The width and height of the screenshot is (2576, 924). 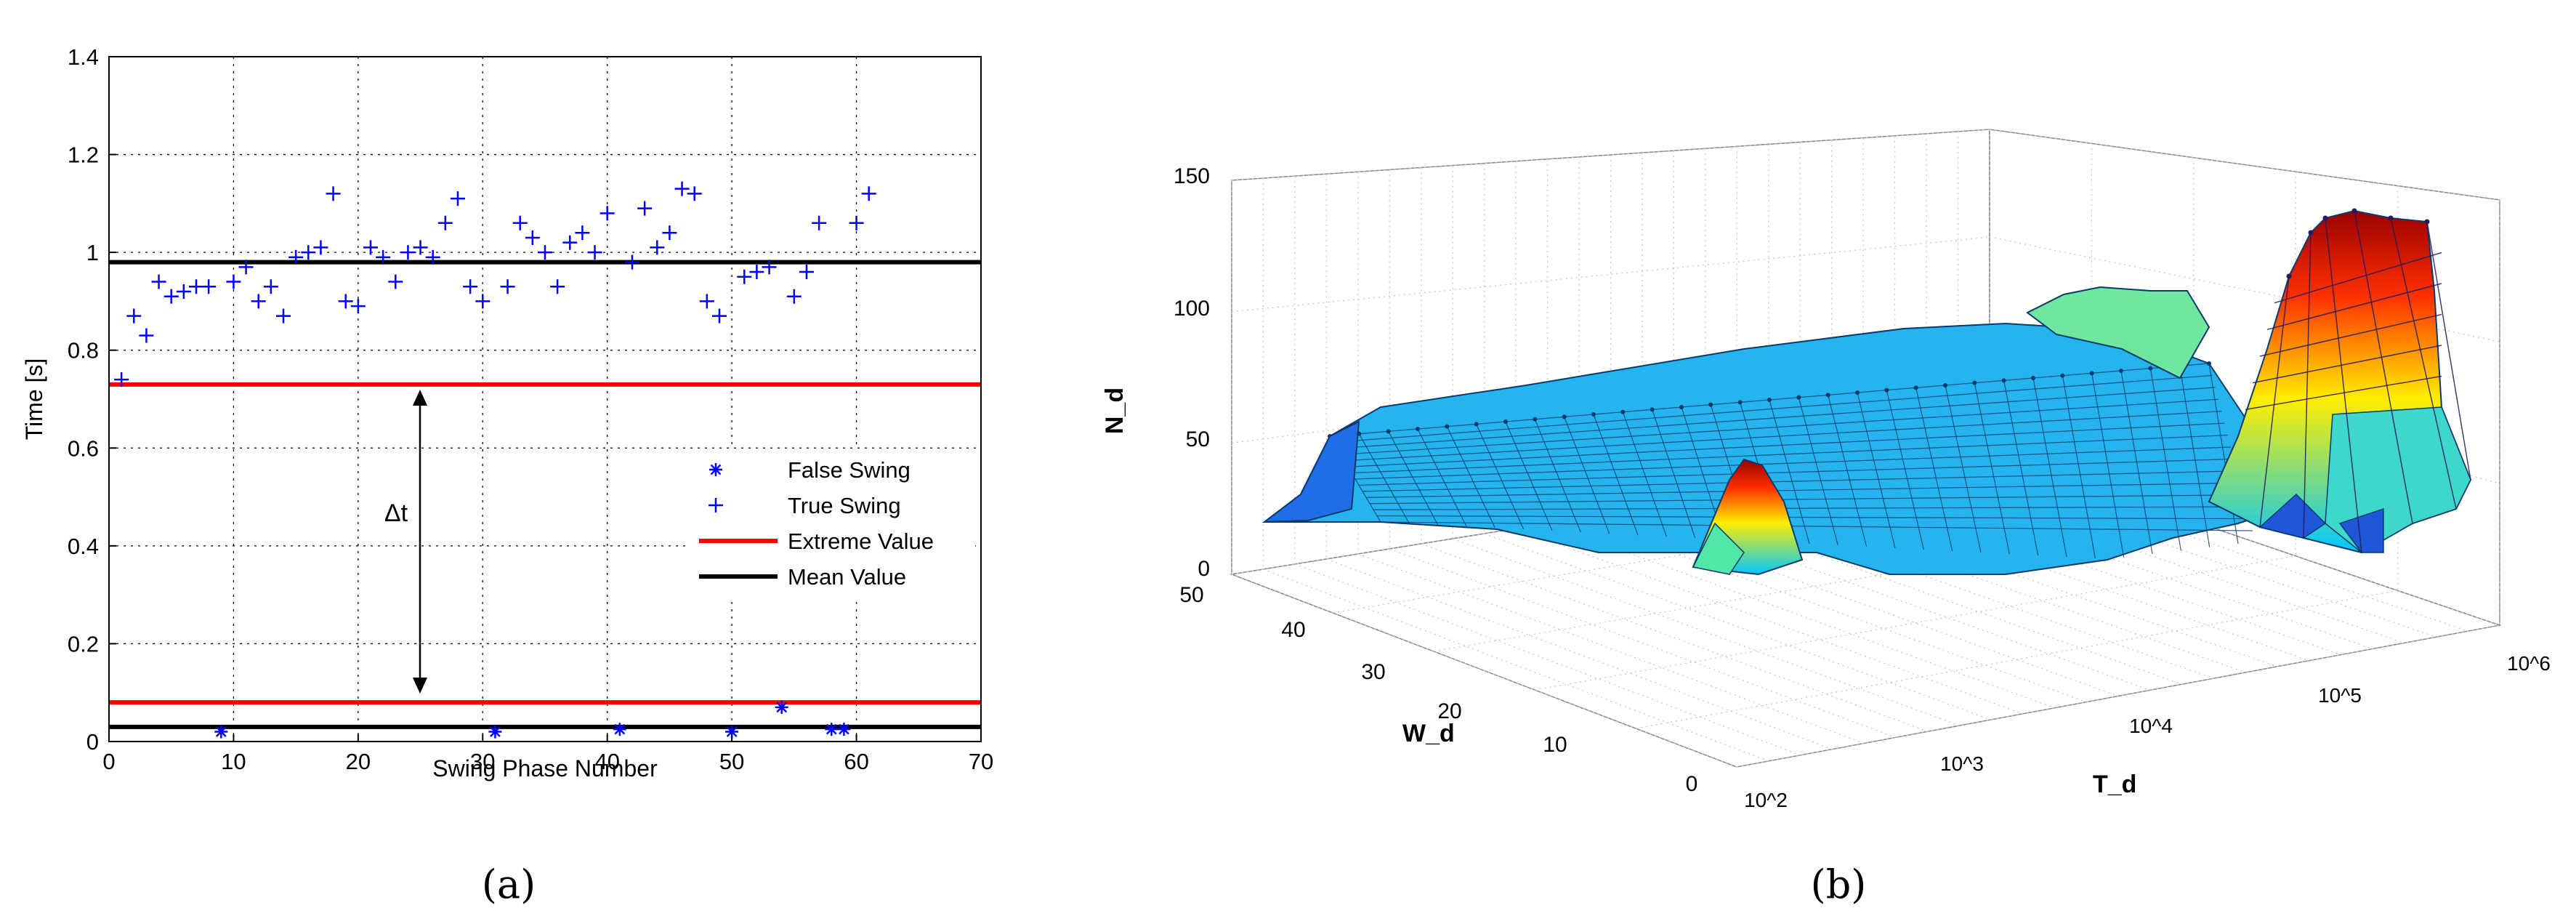 I want to click on plot-a-y-ticks: 0 0.2 0.4 0.6 0.8 1 1.2 1.4, so click(x=92, y=399).